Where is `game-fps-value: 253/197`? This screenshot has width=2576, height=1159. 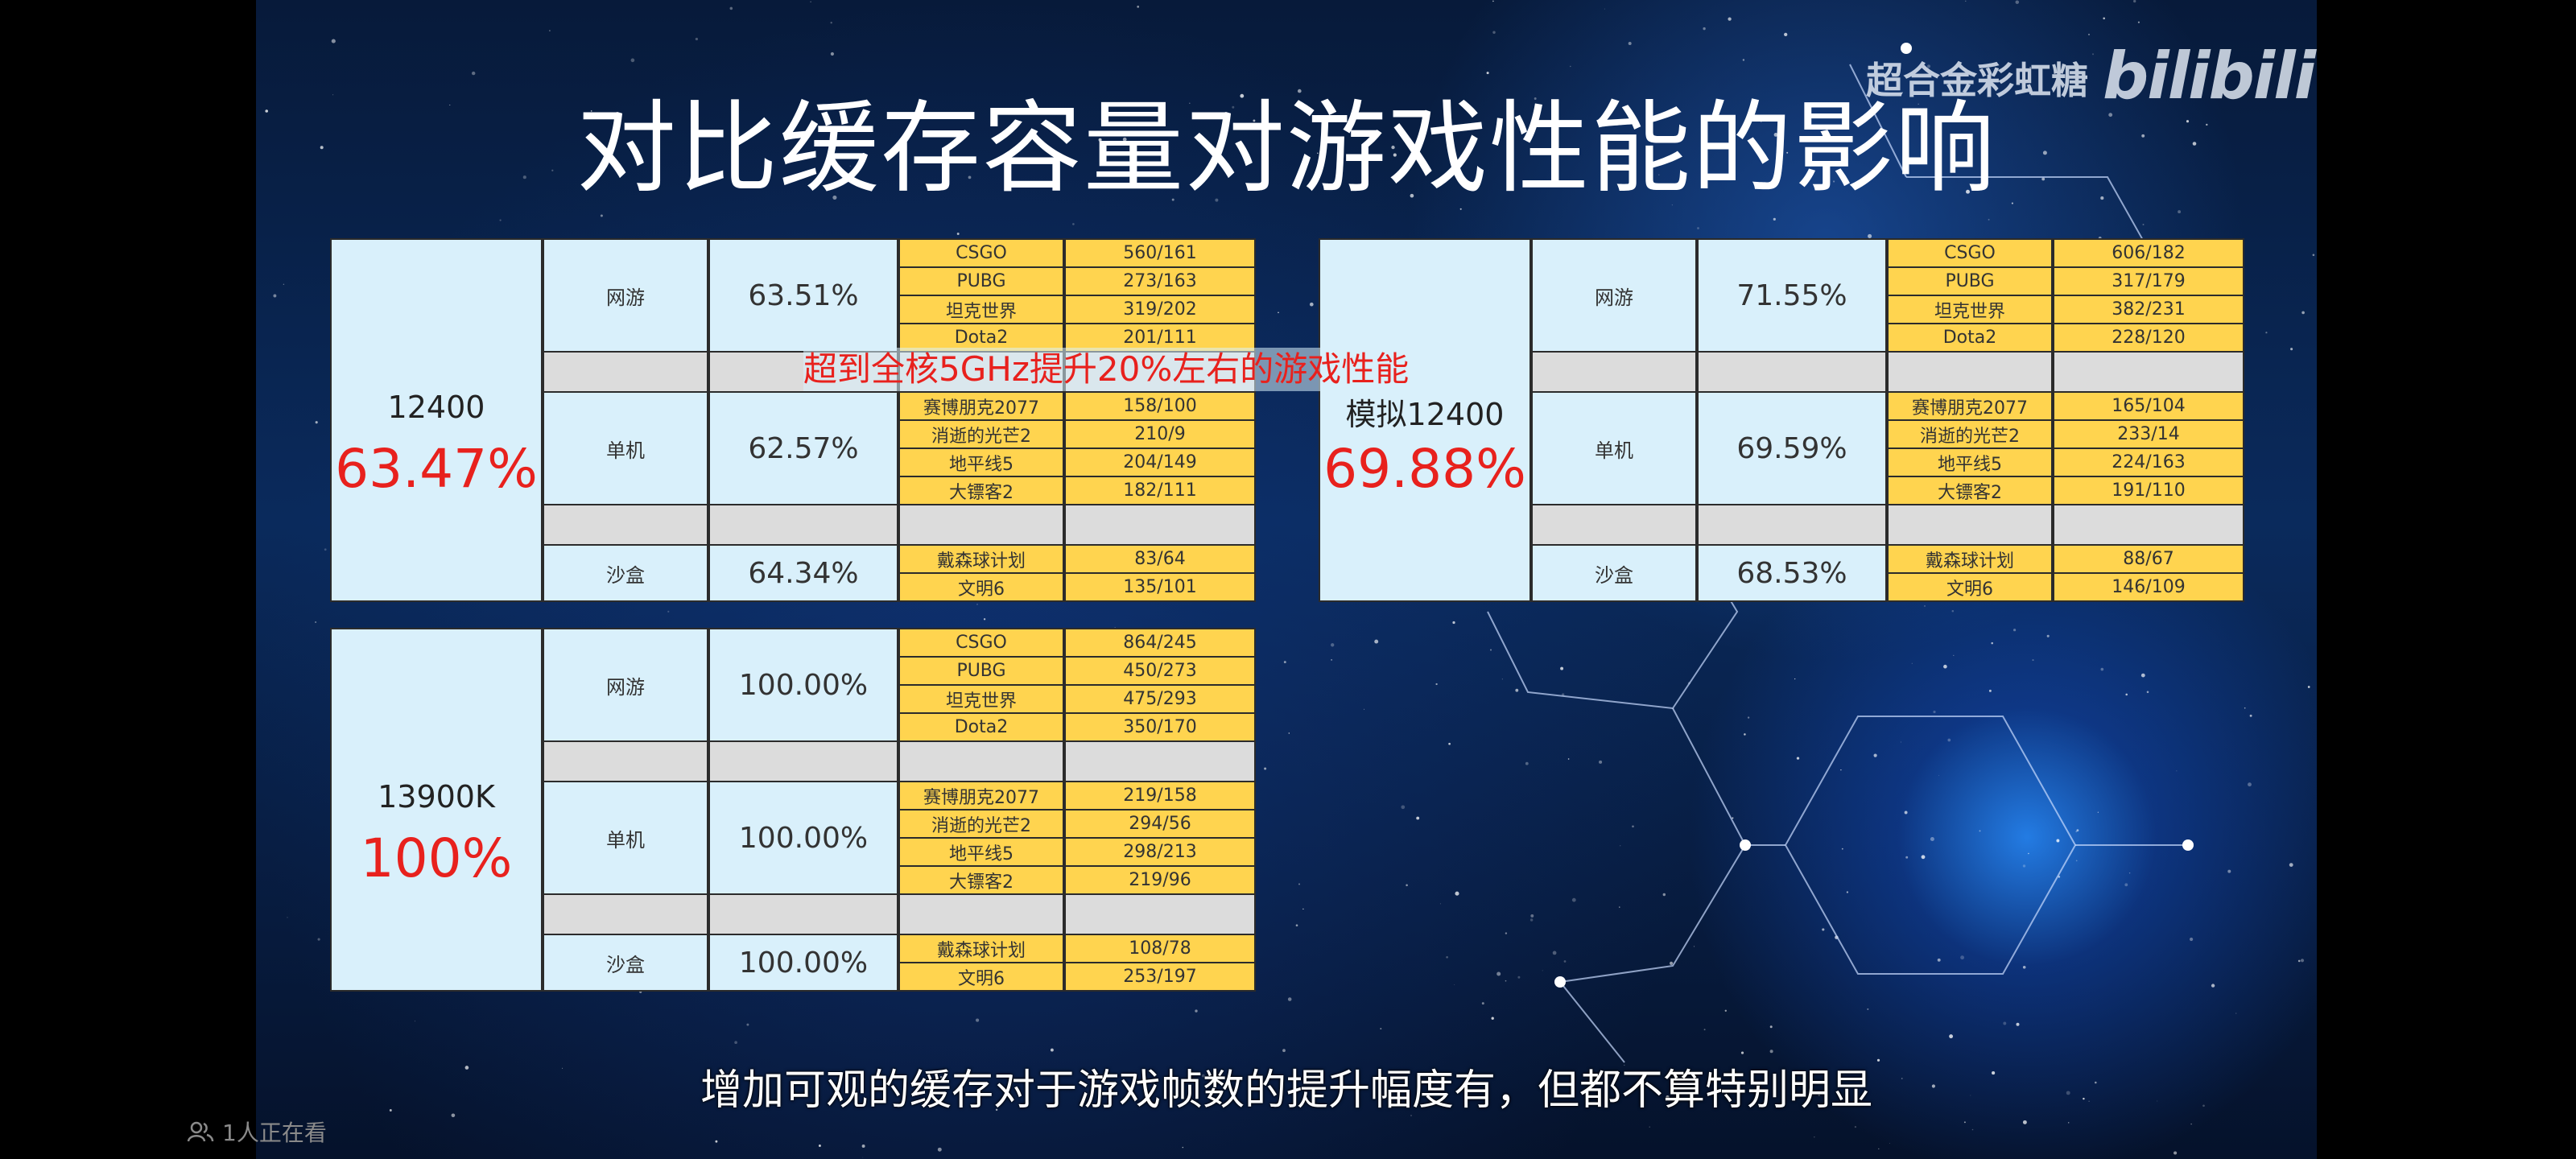
game-fps-value: 253/197 is located at coordinates (1160, 976).